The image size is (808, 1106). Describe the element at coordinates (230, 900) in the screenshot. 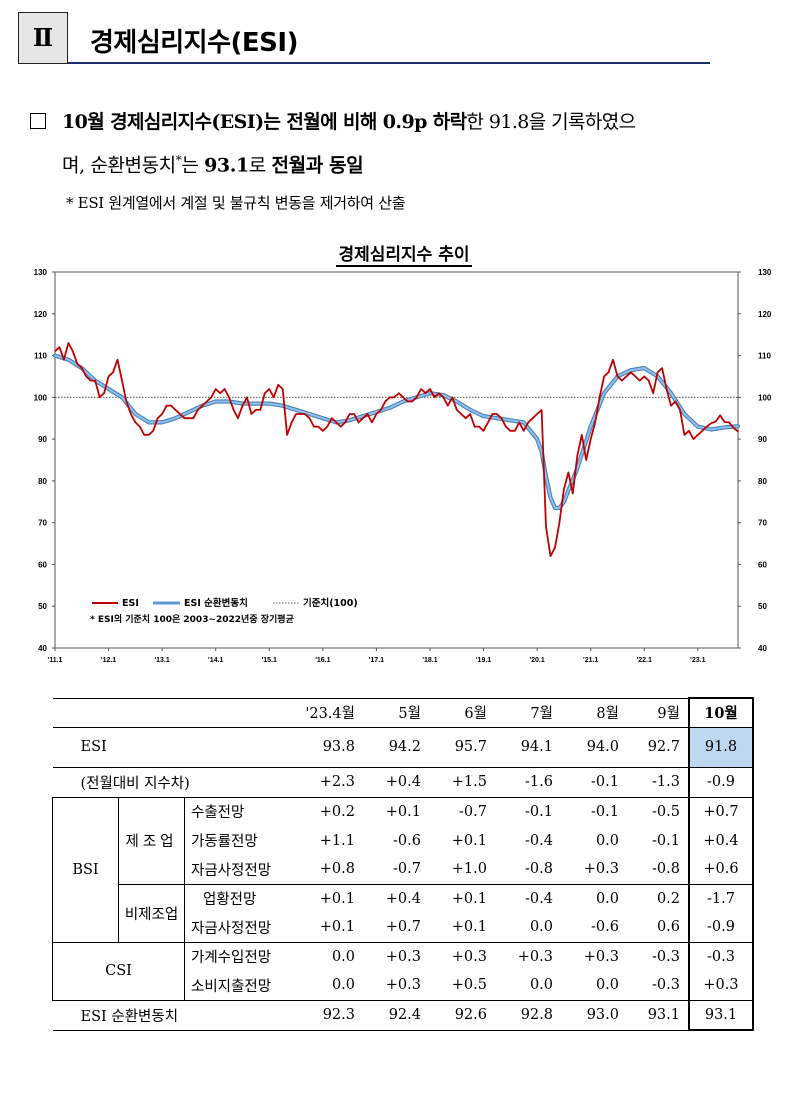

I see `row-label: 업황전망` at that location.